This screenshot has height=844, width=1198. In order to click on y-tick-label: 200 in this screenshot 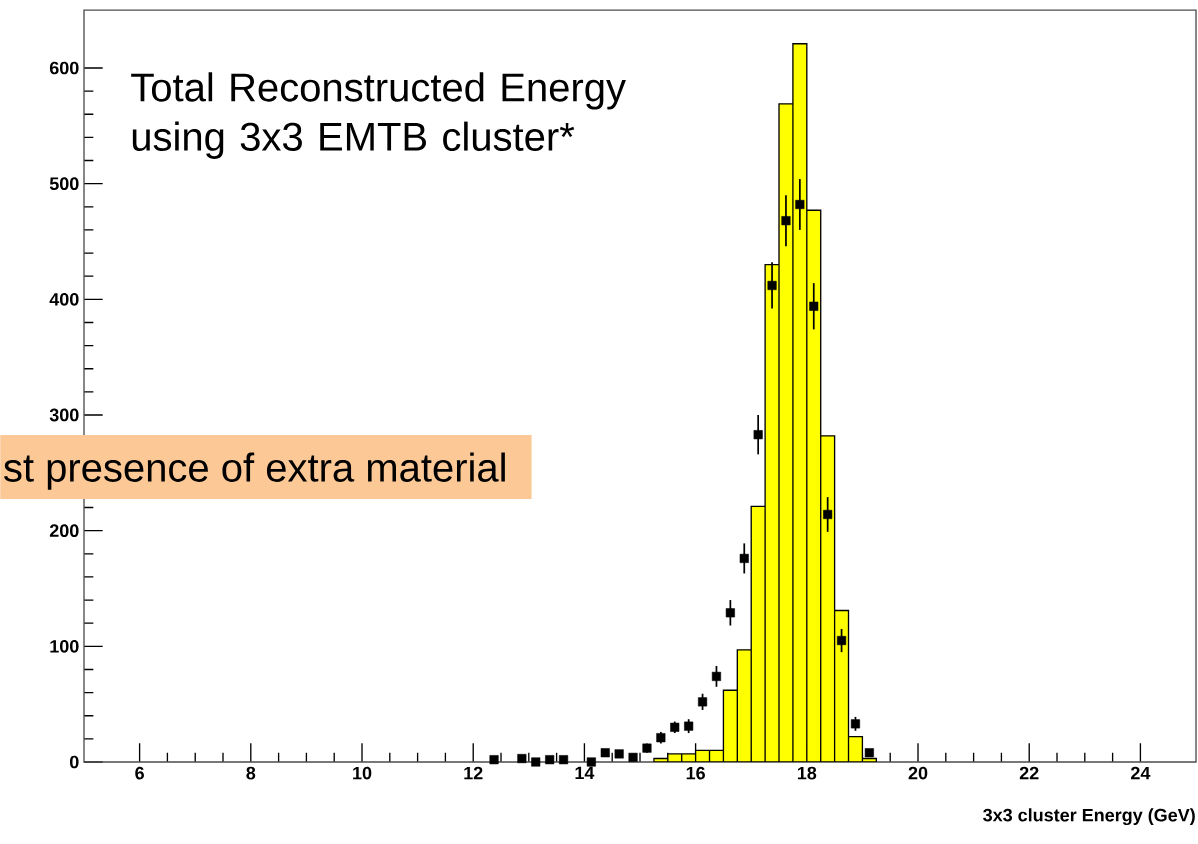, I will do `click(64, 531)`.